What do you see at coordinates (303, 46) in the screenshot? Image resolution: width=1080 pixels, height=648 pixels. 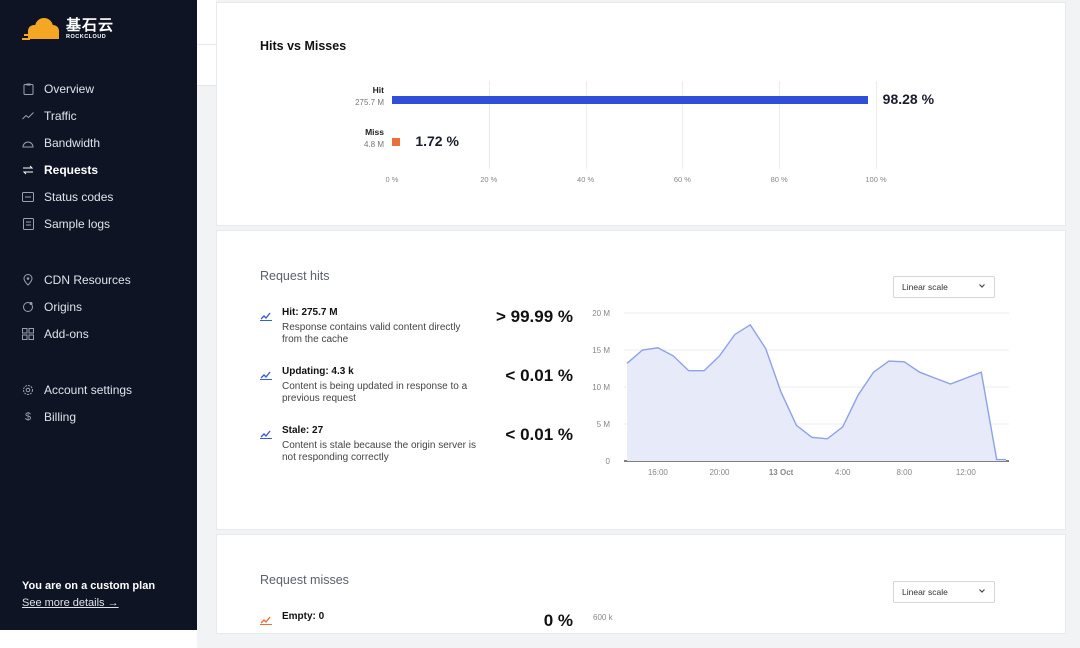 I see `hits-vs-misses-title: Hits vs Misses` at bounding box center [303, 46].